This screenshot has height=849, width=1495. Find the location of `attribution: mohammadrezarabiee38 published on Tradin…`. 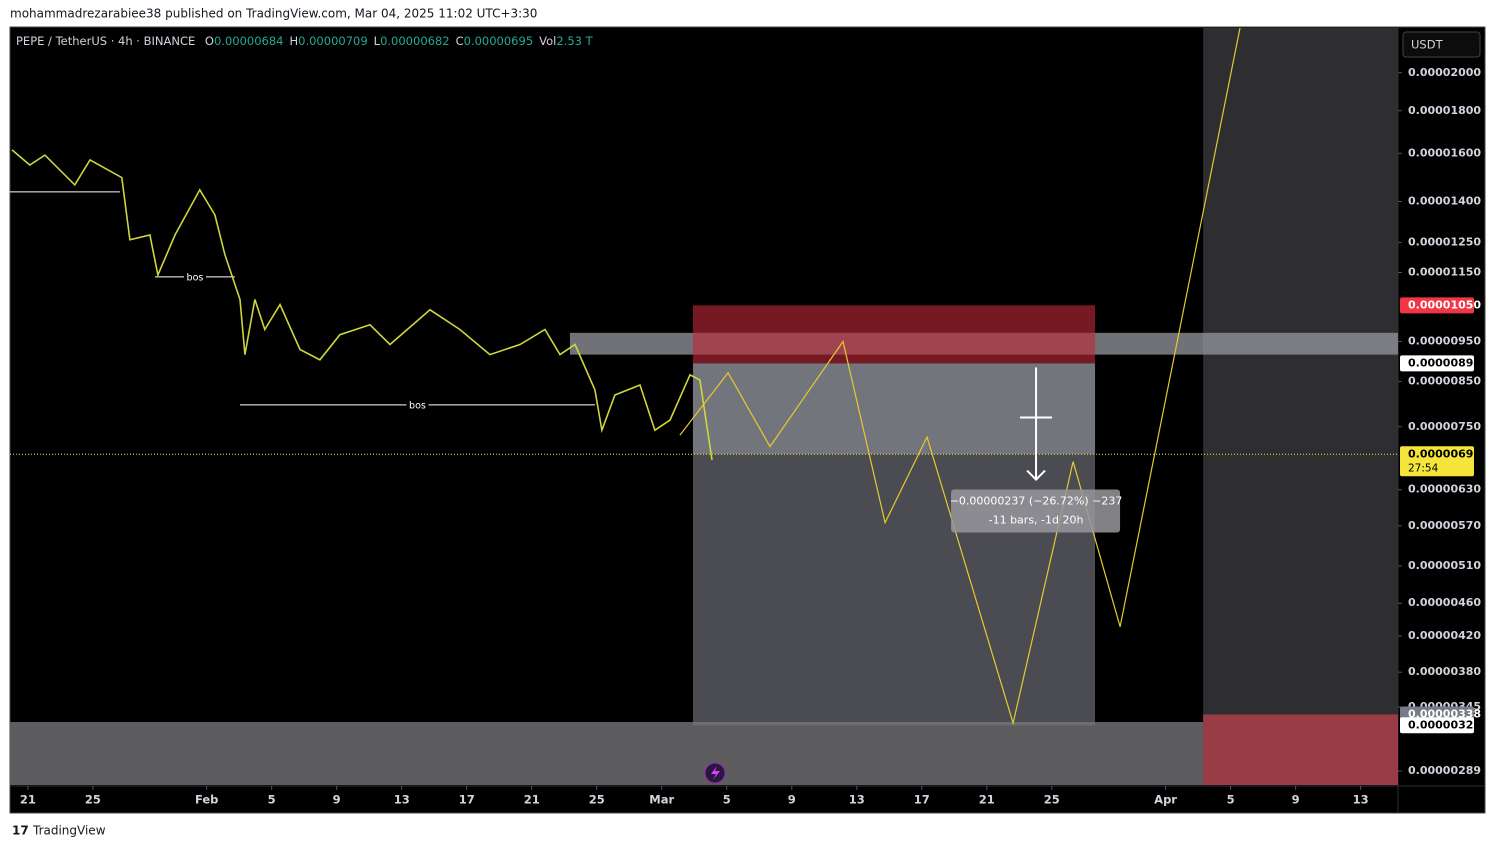

attribution: mohammadrezarabiee38 published on Tradin… is located at coordinates (273, 14).